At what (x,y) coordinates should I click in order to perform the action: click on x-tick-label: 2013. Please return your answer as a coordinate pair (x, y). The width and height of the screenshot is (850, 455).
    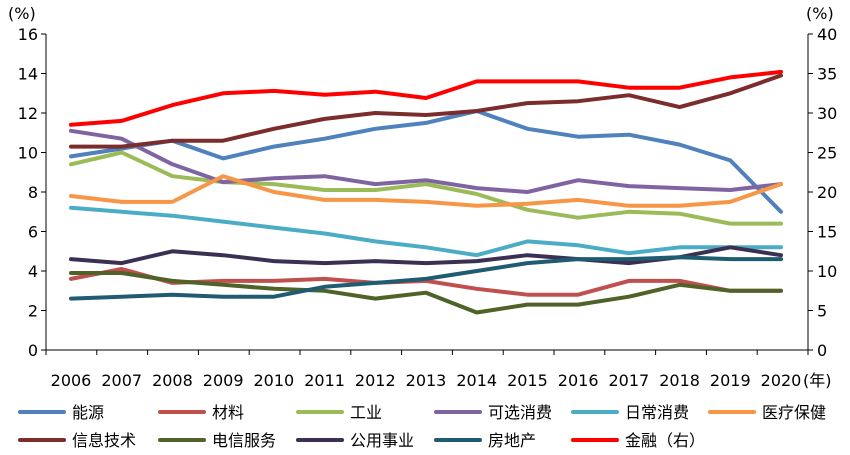
    Looking at the image, I should click on (426, 380).